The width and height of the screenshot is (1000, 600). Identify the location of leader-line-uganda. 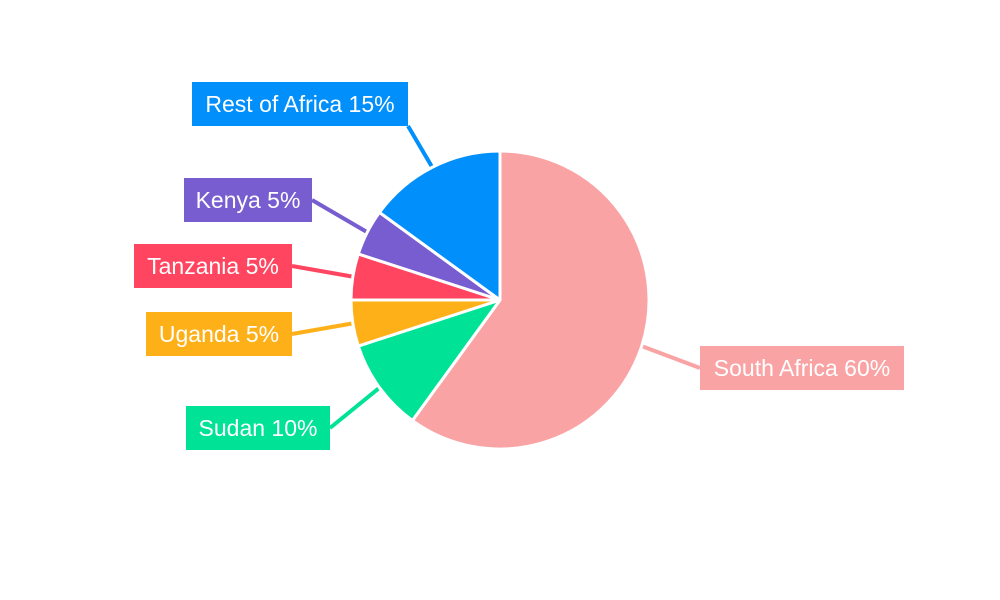
(323, 328).